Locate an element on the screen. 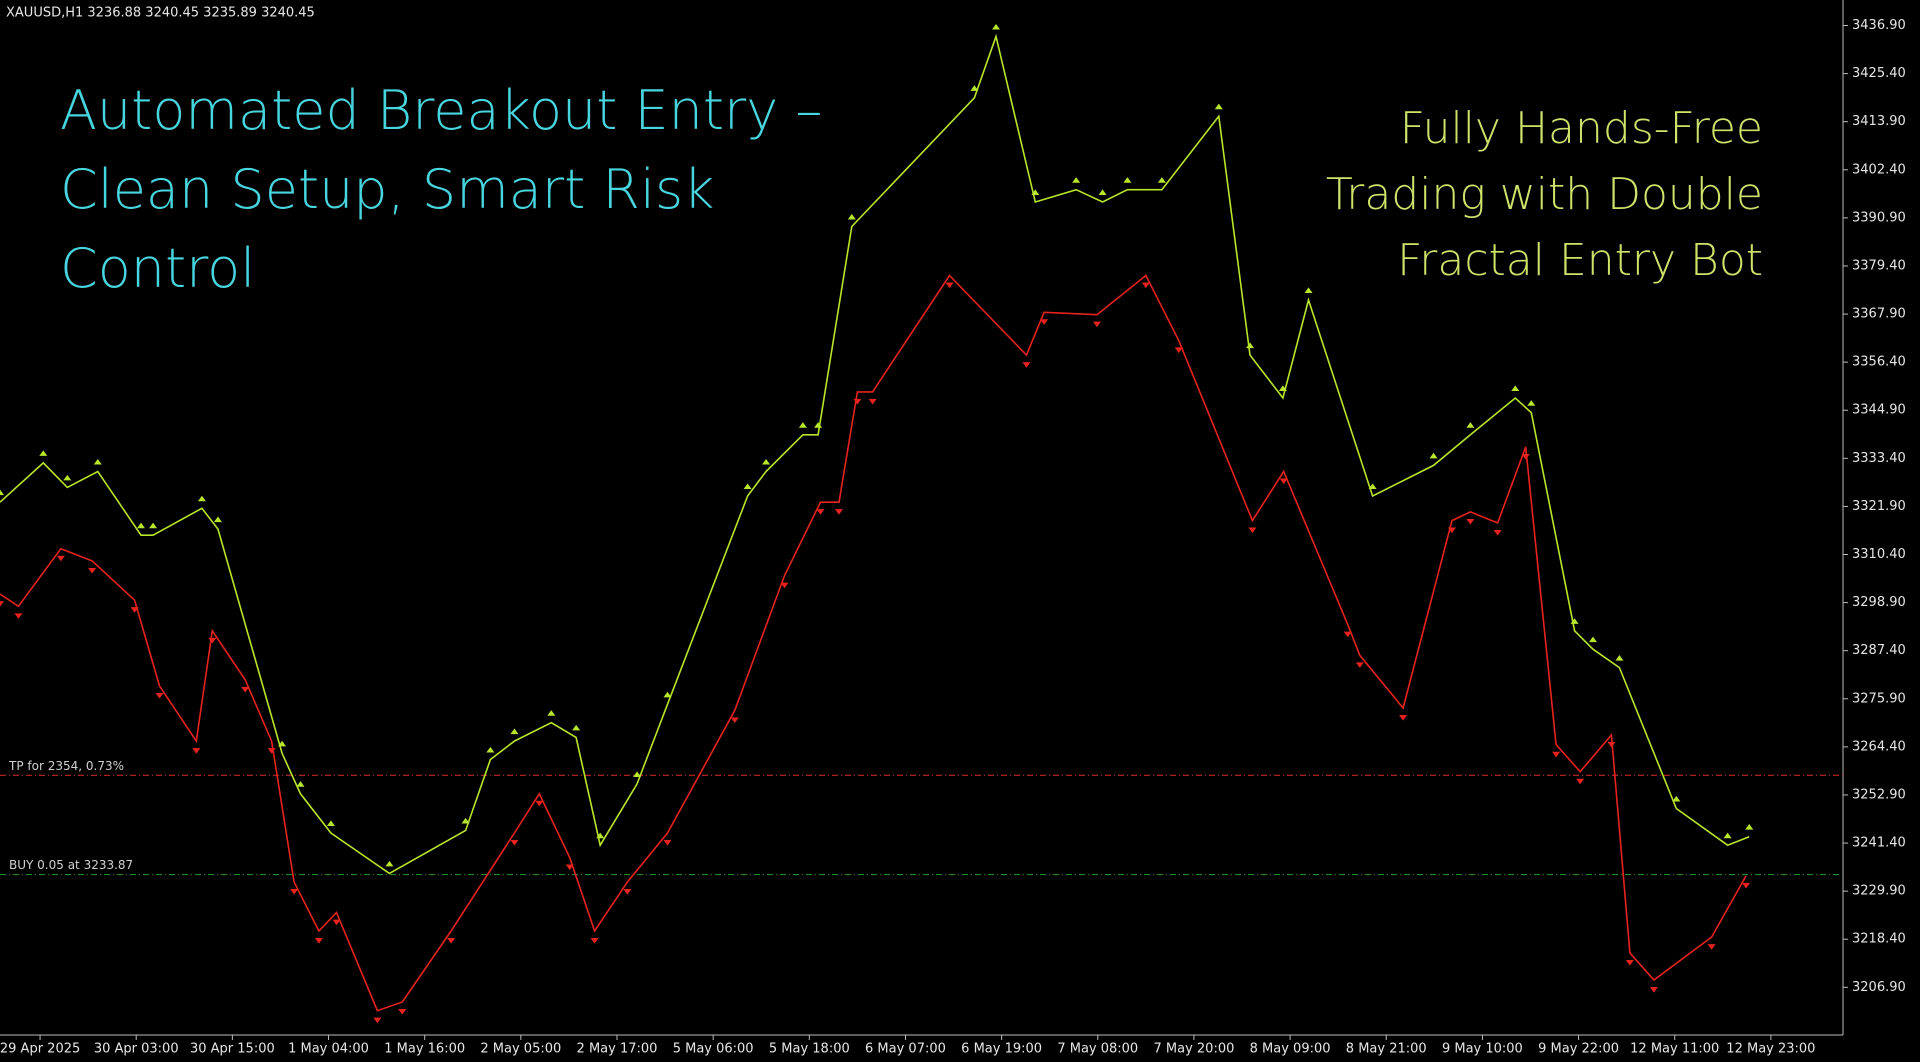  x-tick-label: 6 May 19:00 is located at coordinates (1001, 1049).